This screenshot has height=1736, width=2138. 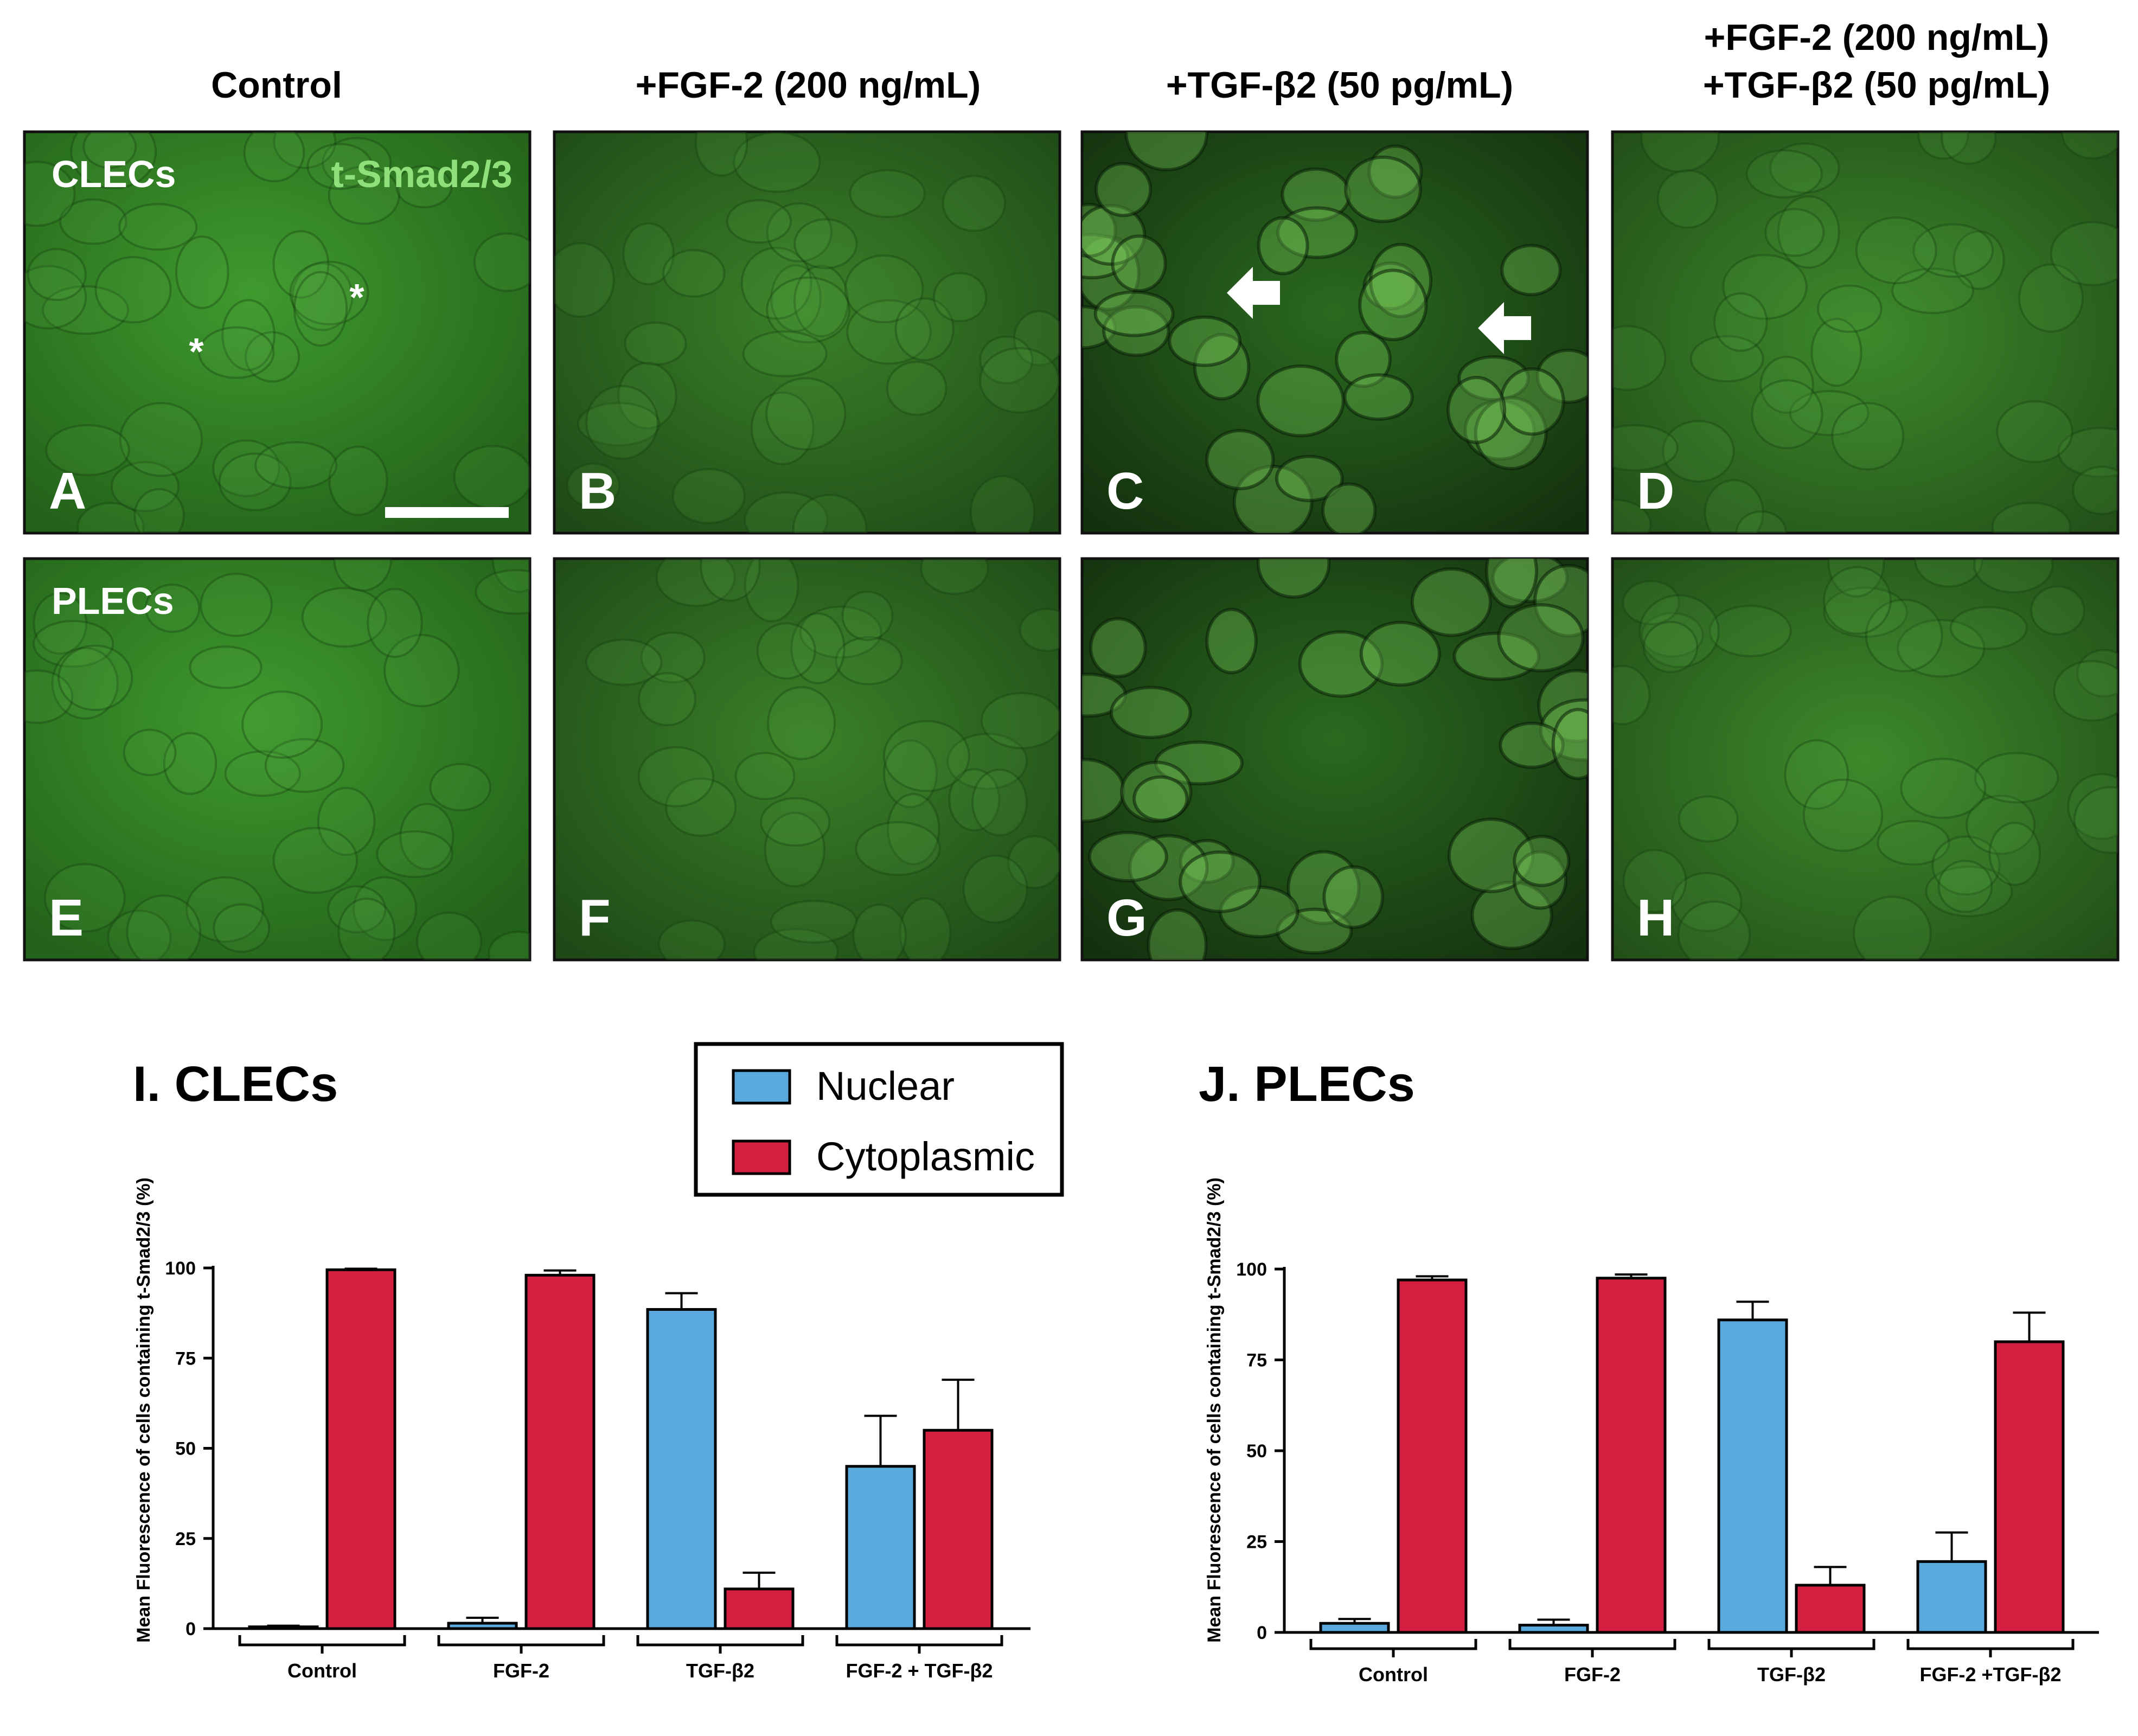 I want to click on y-tick-label: 0, so click(x=191, y=1629).